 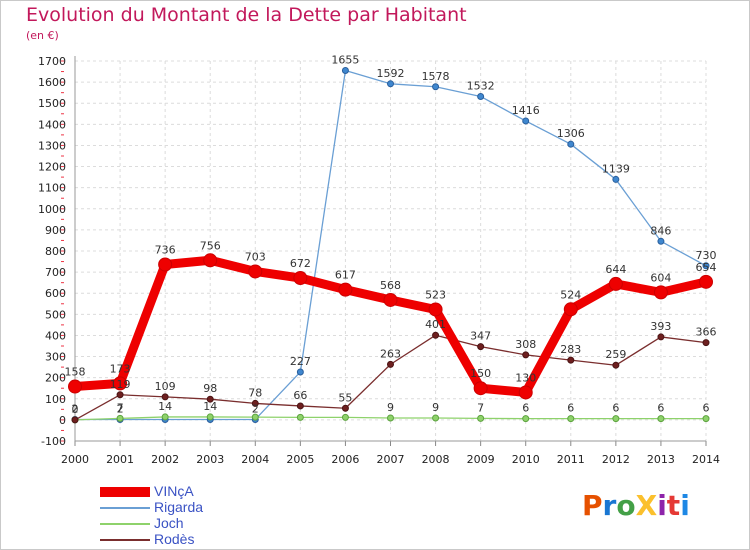 What do you see at coordinates (52, 209) in the screenshot?
I see `y-tick-label: 1000` at bounding box center [52, 209].